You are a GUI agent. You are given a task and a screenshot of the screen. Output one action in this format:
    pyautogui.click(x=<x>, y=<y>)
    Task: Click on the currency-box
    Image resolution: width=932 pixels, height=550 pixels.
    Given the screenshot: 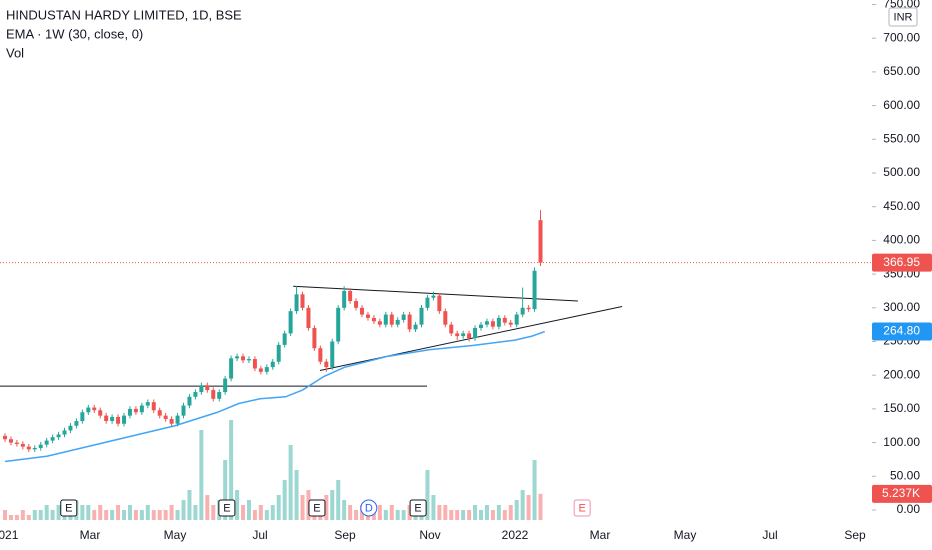 What is the action you would take?
    pyautogui.click(x=903, y=17)
    